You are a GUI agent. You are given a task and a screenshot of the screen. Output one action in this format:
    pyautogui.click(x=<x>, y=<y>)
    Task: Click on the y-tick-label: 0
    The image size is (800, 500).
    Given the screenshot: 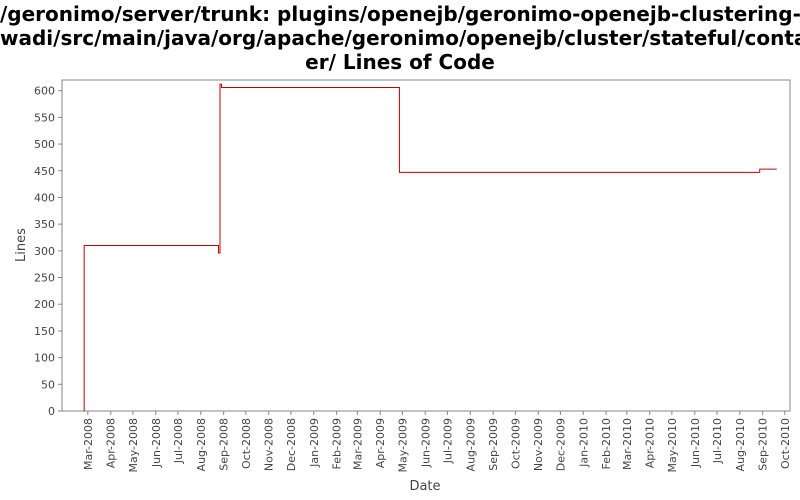 What is the action you would take?
    pyautogui.click(x=51, y=411)
    